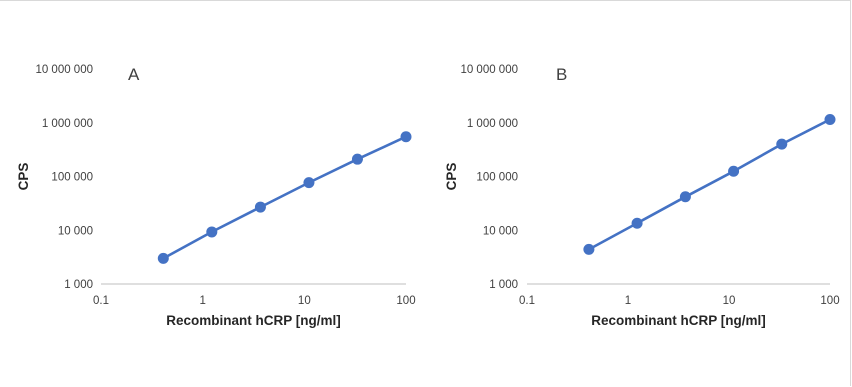  I want to click on panel-label: B, so click(561, 74).